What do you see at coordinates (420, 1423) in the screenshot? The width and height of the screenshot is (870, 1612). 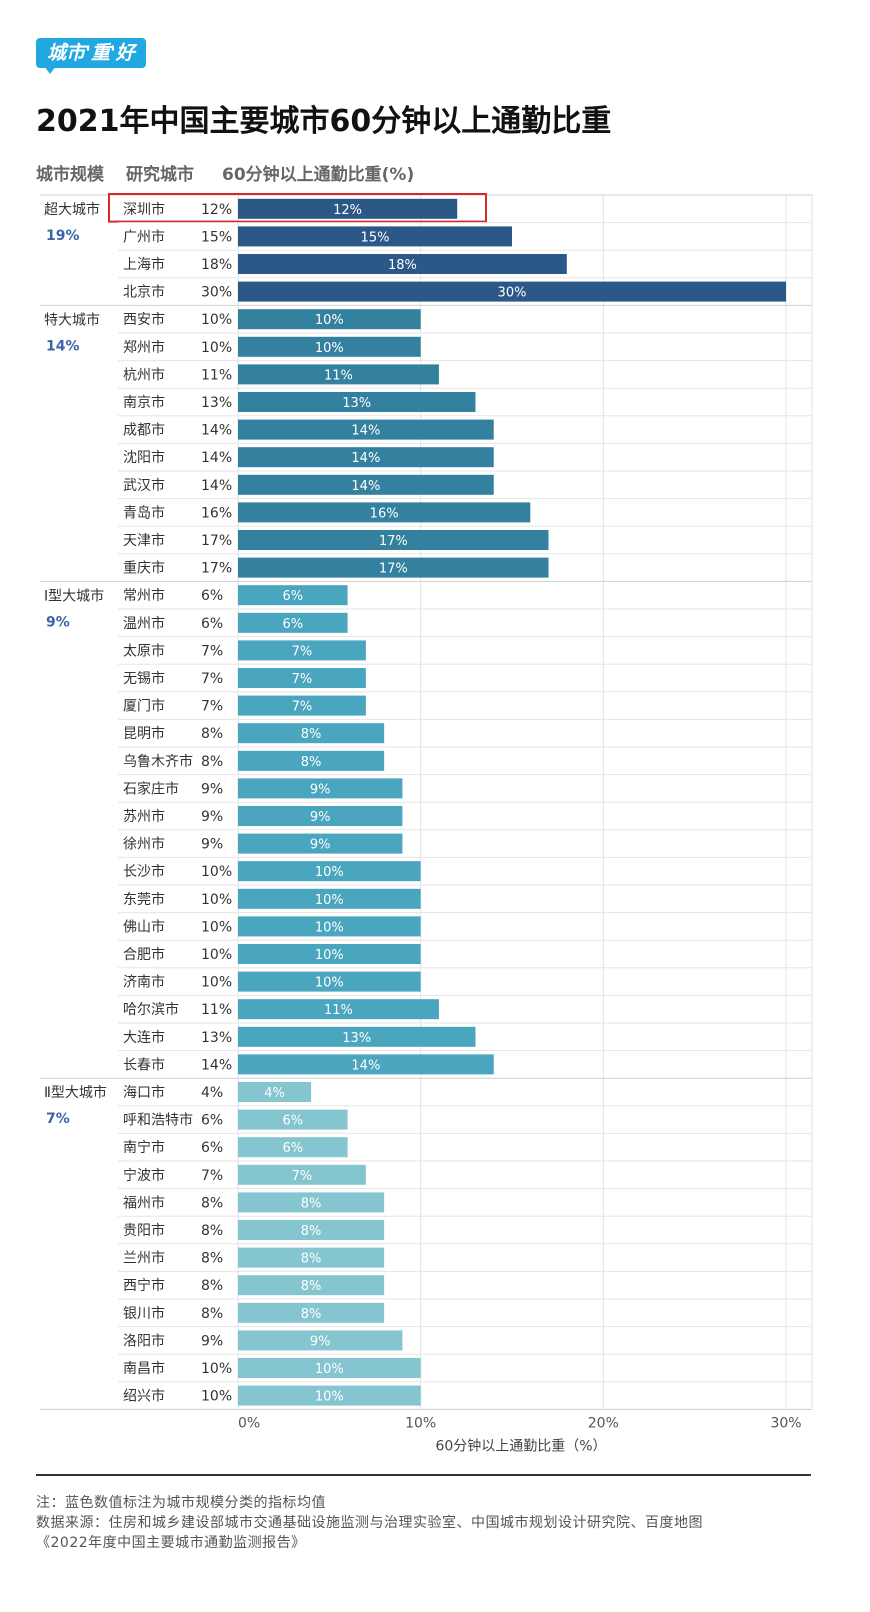 I see `x-tick-label: 10%` at bounding box center [420, 1423].